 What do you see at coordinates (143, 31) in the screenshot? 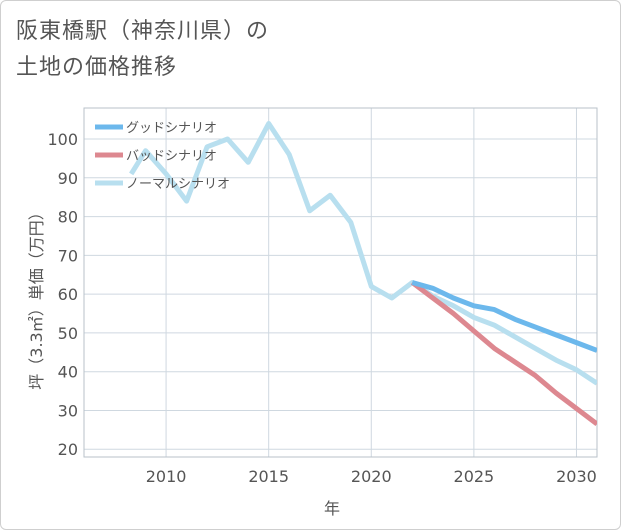
I see `chart-title-line-1: 阪東橋駅（神奈川県）の` at bounding box center [143, 31].